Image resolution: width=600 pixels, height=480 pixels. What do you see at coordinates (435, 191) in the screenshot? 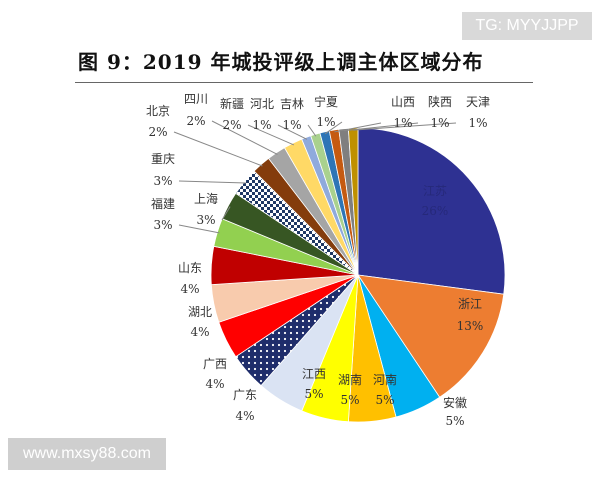
I see `slice-label: 江苏` at bounding box center [435, 191].